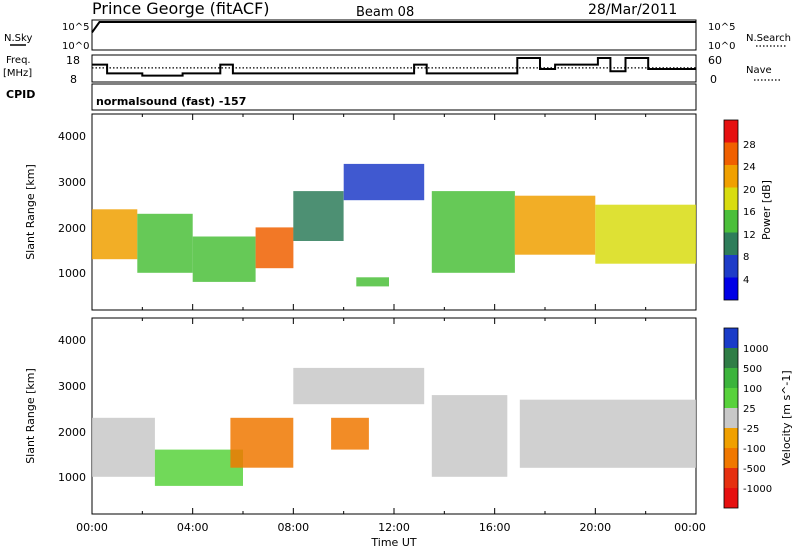  Describe the element at coordinates (754, 449) in the screenshot. I see `velocity-cb-tick-neg100: -100` at that location.